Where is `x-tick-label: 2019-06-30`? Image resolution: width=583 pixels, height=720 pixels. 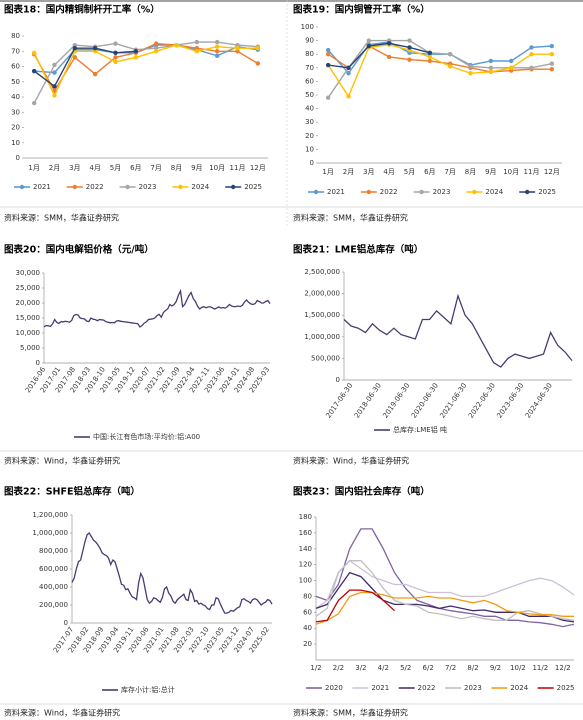 x-tick-label: 2019-06-30 is located at coordinates (397, 401).